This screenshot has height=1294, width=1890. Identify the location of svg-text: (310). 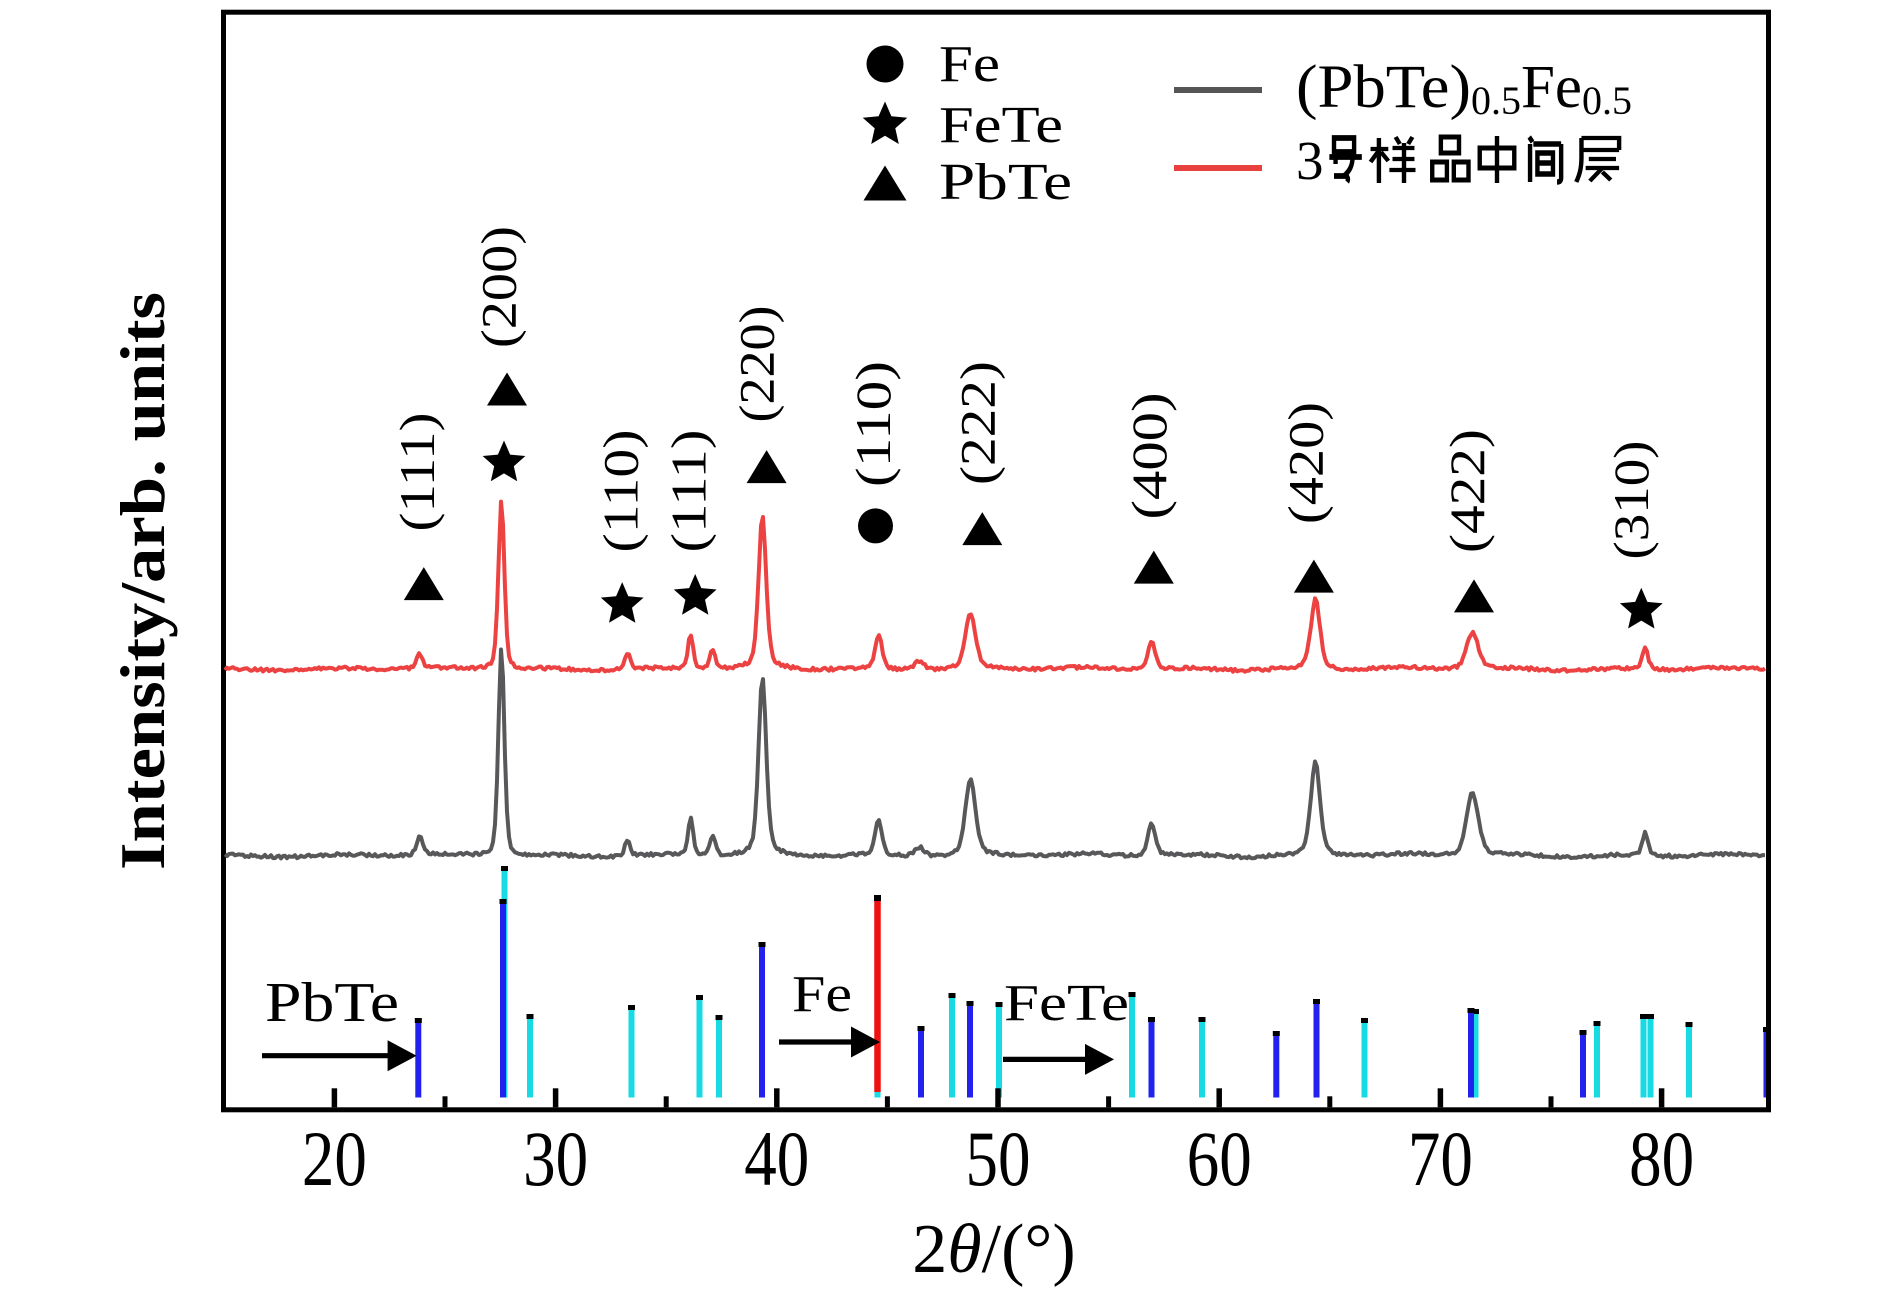
(1631, 500).